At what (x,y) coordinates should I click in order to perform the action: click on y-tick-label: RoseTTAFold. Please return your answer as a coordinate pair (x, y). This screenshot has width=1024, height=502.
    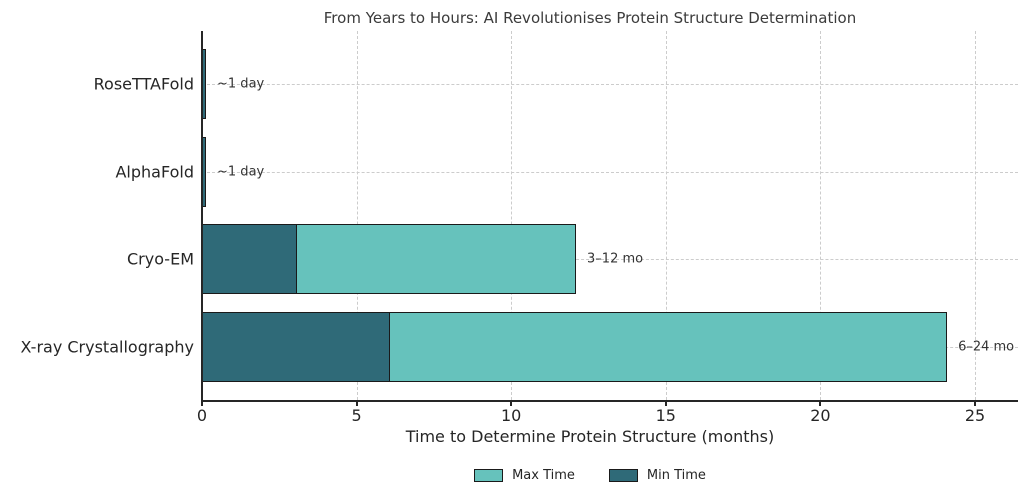
    Looking at the image, I should click on (143, 84).